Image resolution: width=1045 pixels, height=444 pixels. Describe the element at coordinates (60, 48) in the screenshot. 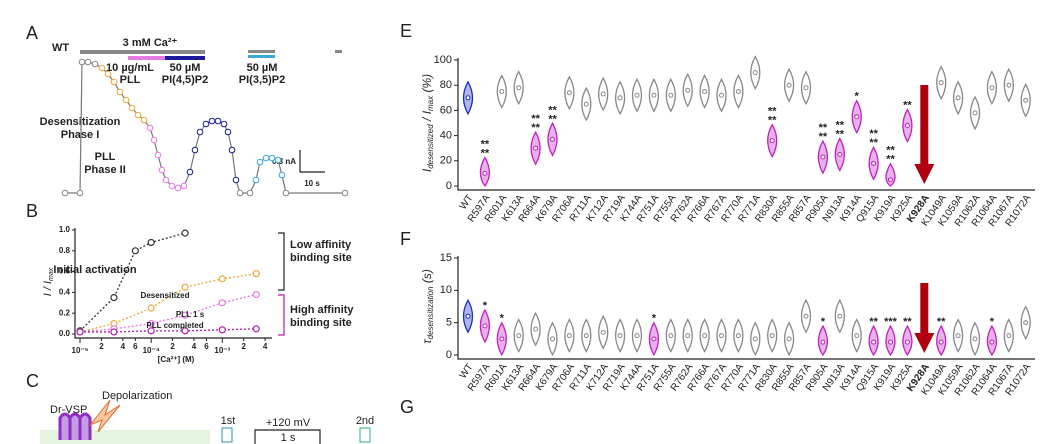

I see `genotype: WT` at that location.